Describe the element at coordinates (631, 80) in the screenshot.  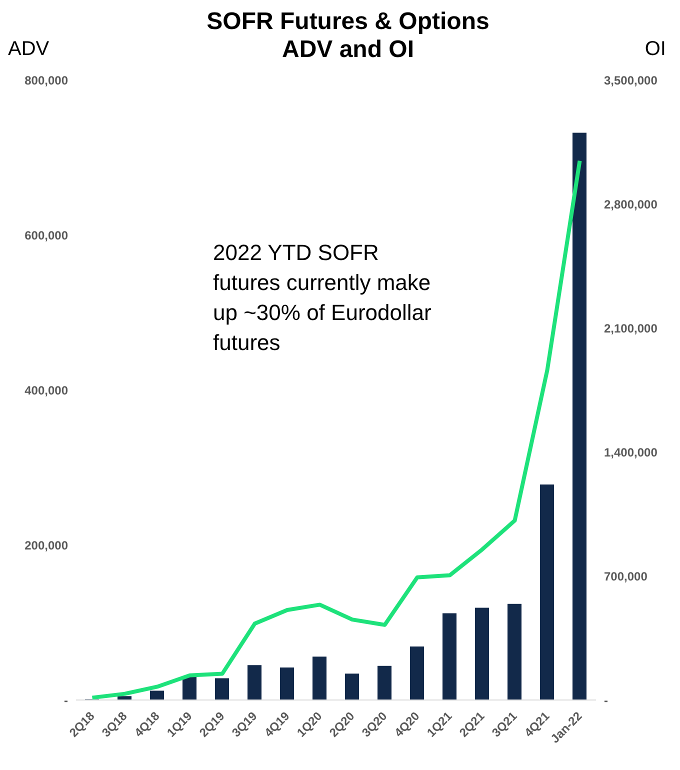
I see `y2-tick-label: 3,500,000` at that location.